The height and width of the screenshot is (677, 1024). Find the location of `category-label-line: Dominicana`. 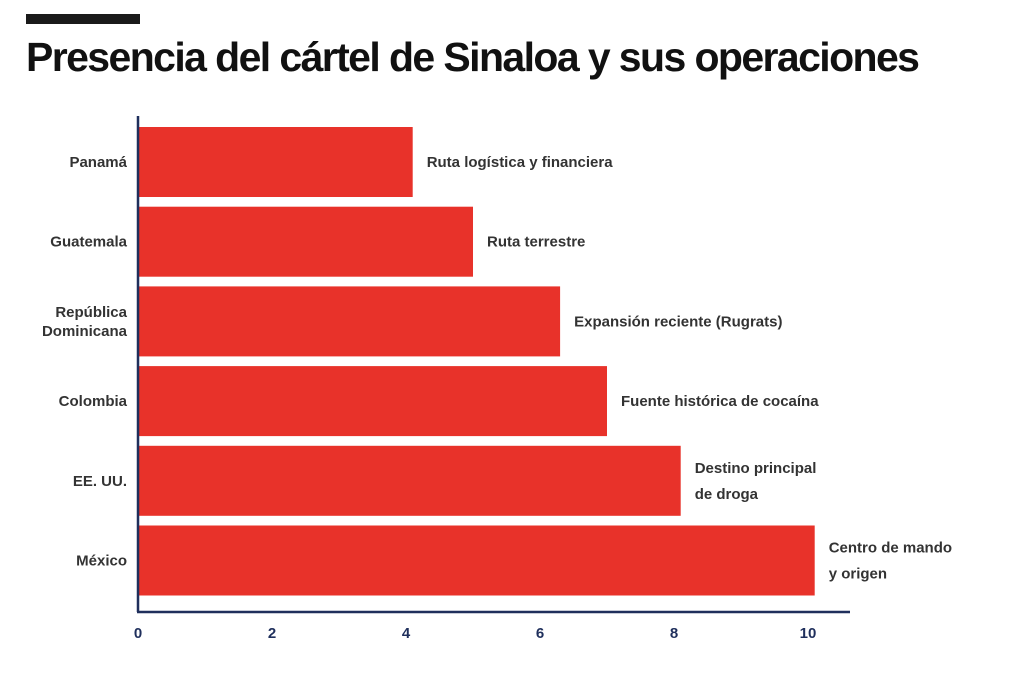

category-label-line: Dominicana is located at coordinates (85, 331).